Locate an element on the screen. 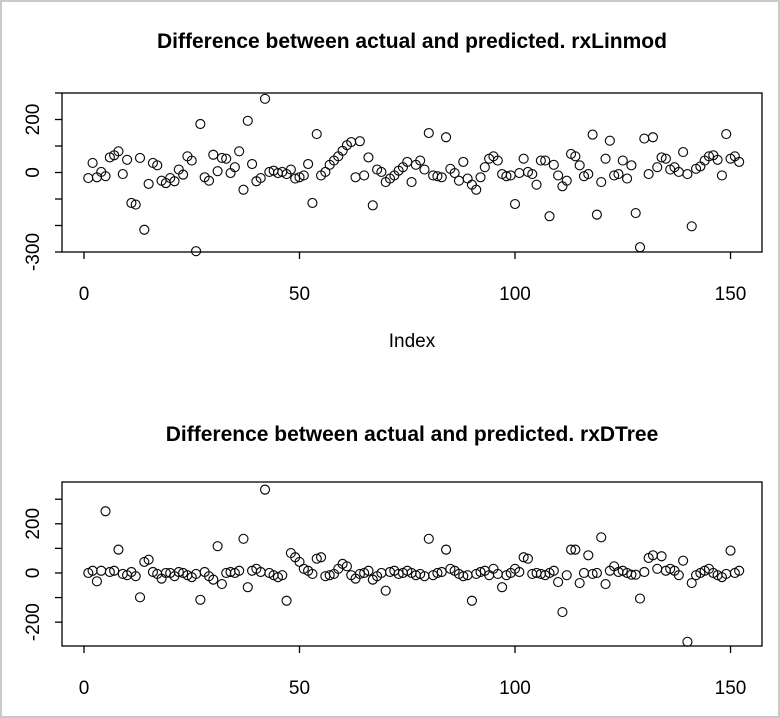  x-axis-tick-label: 100 is located at coordinates (515, 688).